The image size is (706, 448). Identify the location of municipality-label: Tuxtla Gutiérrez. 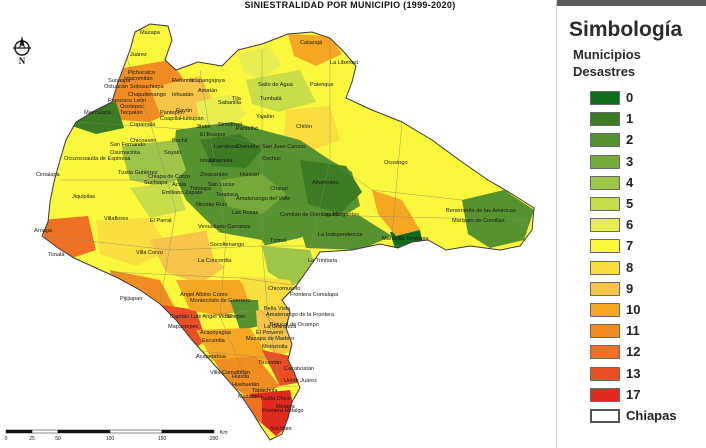
(138, 173).